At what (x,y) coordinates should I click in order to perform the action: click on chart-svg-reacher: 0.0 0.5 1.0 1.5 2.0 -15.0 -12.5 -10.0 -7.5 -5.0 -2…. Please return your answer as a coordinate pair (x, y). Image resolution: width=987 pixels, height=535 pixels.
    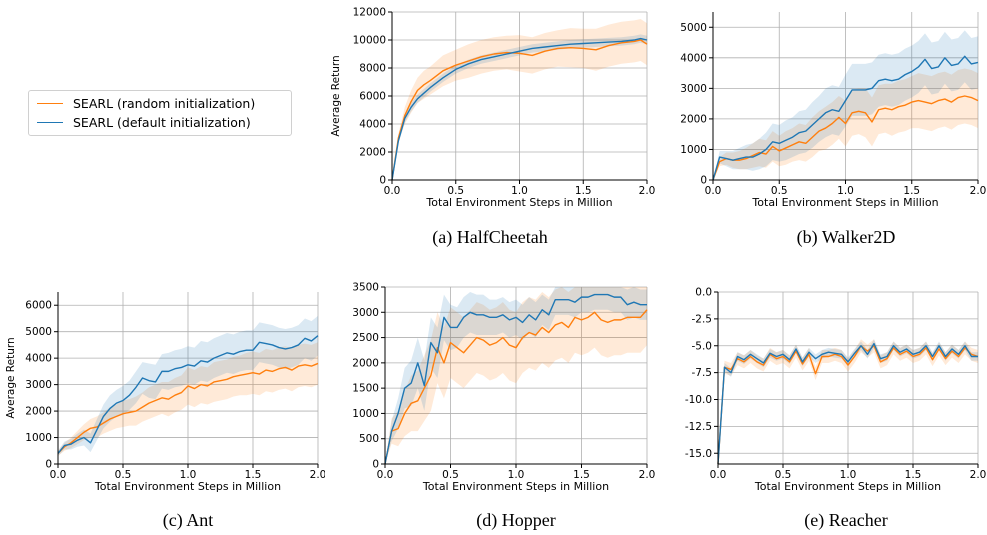
    Looking at the image, I should click on (836, 390).